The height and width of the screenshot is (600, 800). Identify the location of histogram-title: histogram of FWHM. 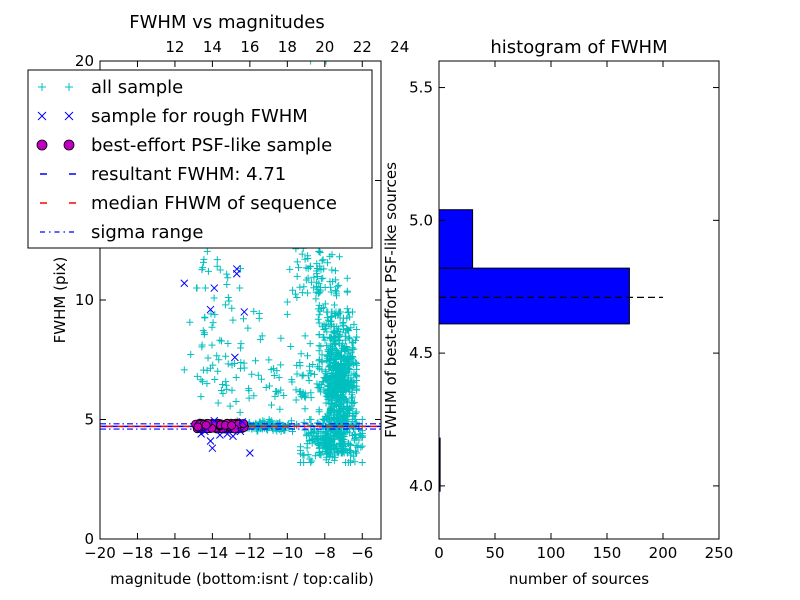
(578, 47).